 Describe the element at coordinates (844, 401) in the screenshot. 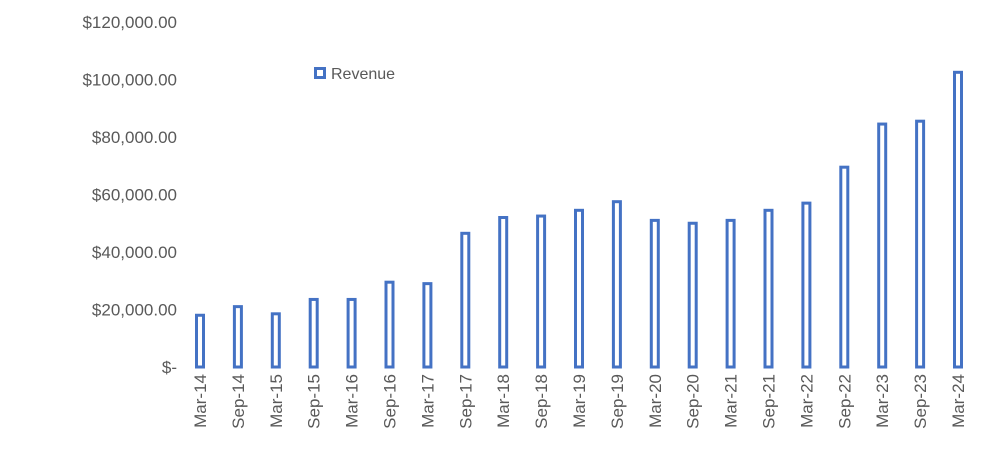

I see `x-tick-label: Sep-22` at that location.